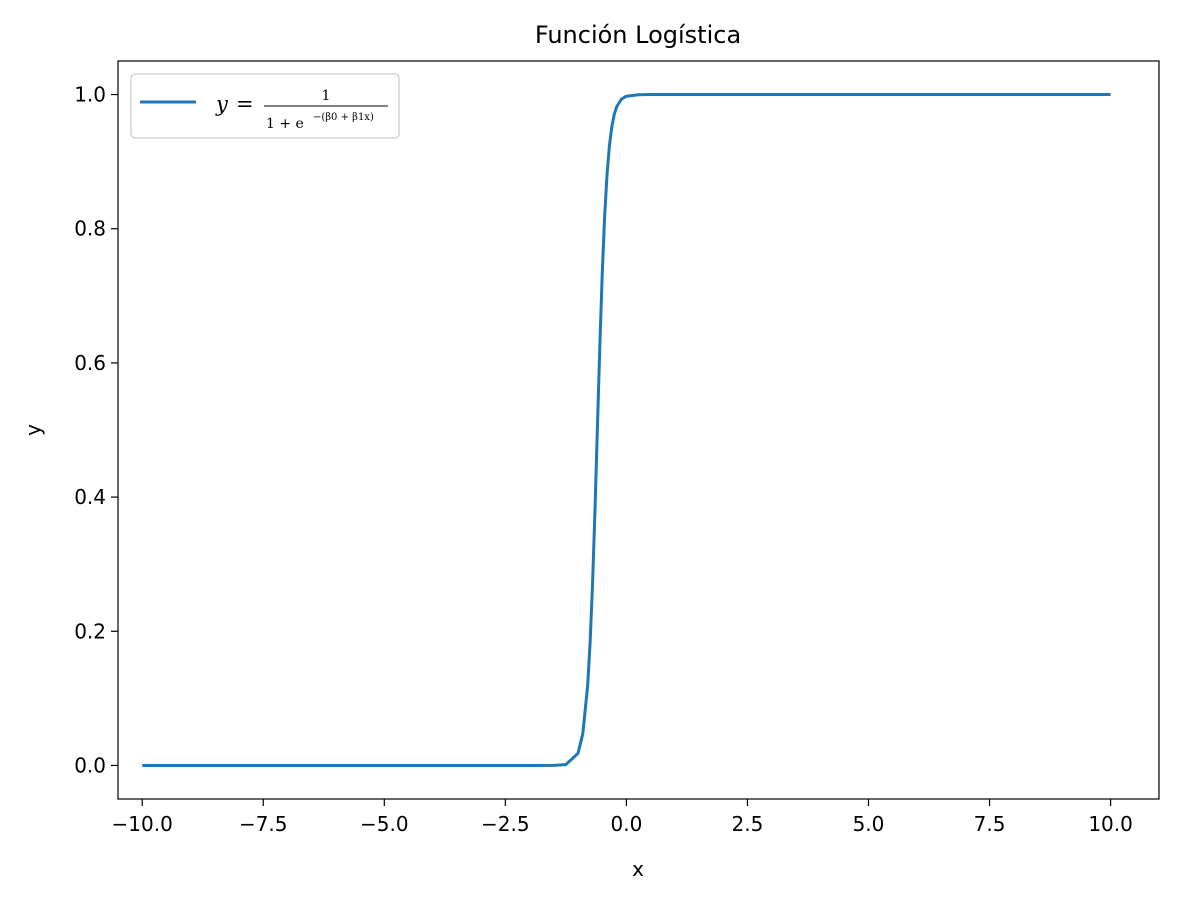 Image resolution: width=1177 pixels, height=900 pixels. What do you see at coordinates (263, 824) in the screenshot?
I see `x-tick-label: −7.5` at bounding box center [263, 824].